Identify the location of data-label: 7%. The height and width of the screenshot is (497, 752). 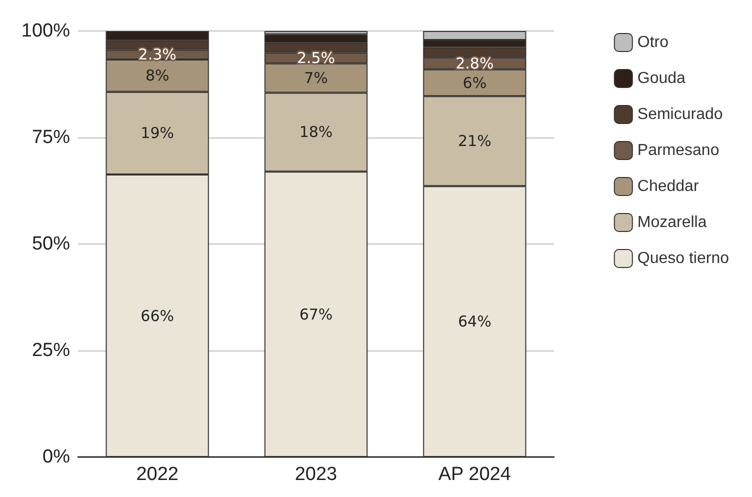
(316, 78).